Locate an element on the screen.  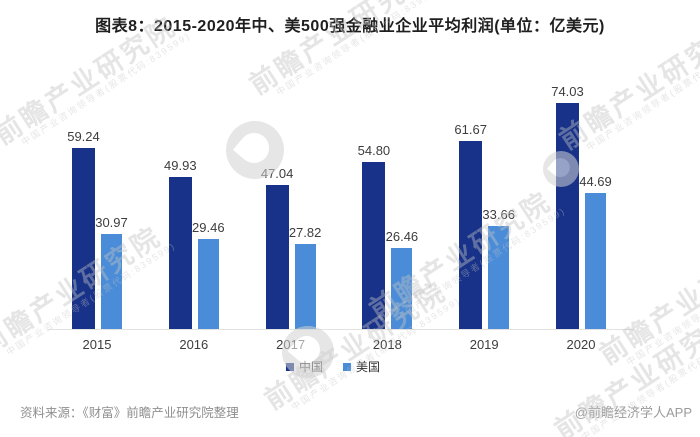
bar-group-2017: 47.04 27.82 is located at coordinates (291, 247).